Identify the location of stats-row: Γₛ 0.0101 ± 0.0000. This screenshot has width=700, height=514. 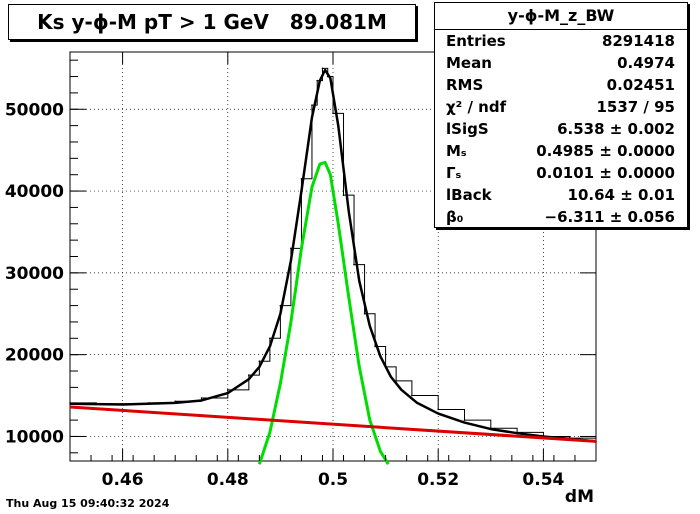
(561, 173).